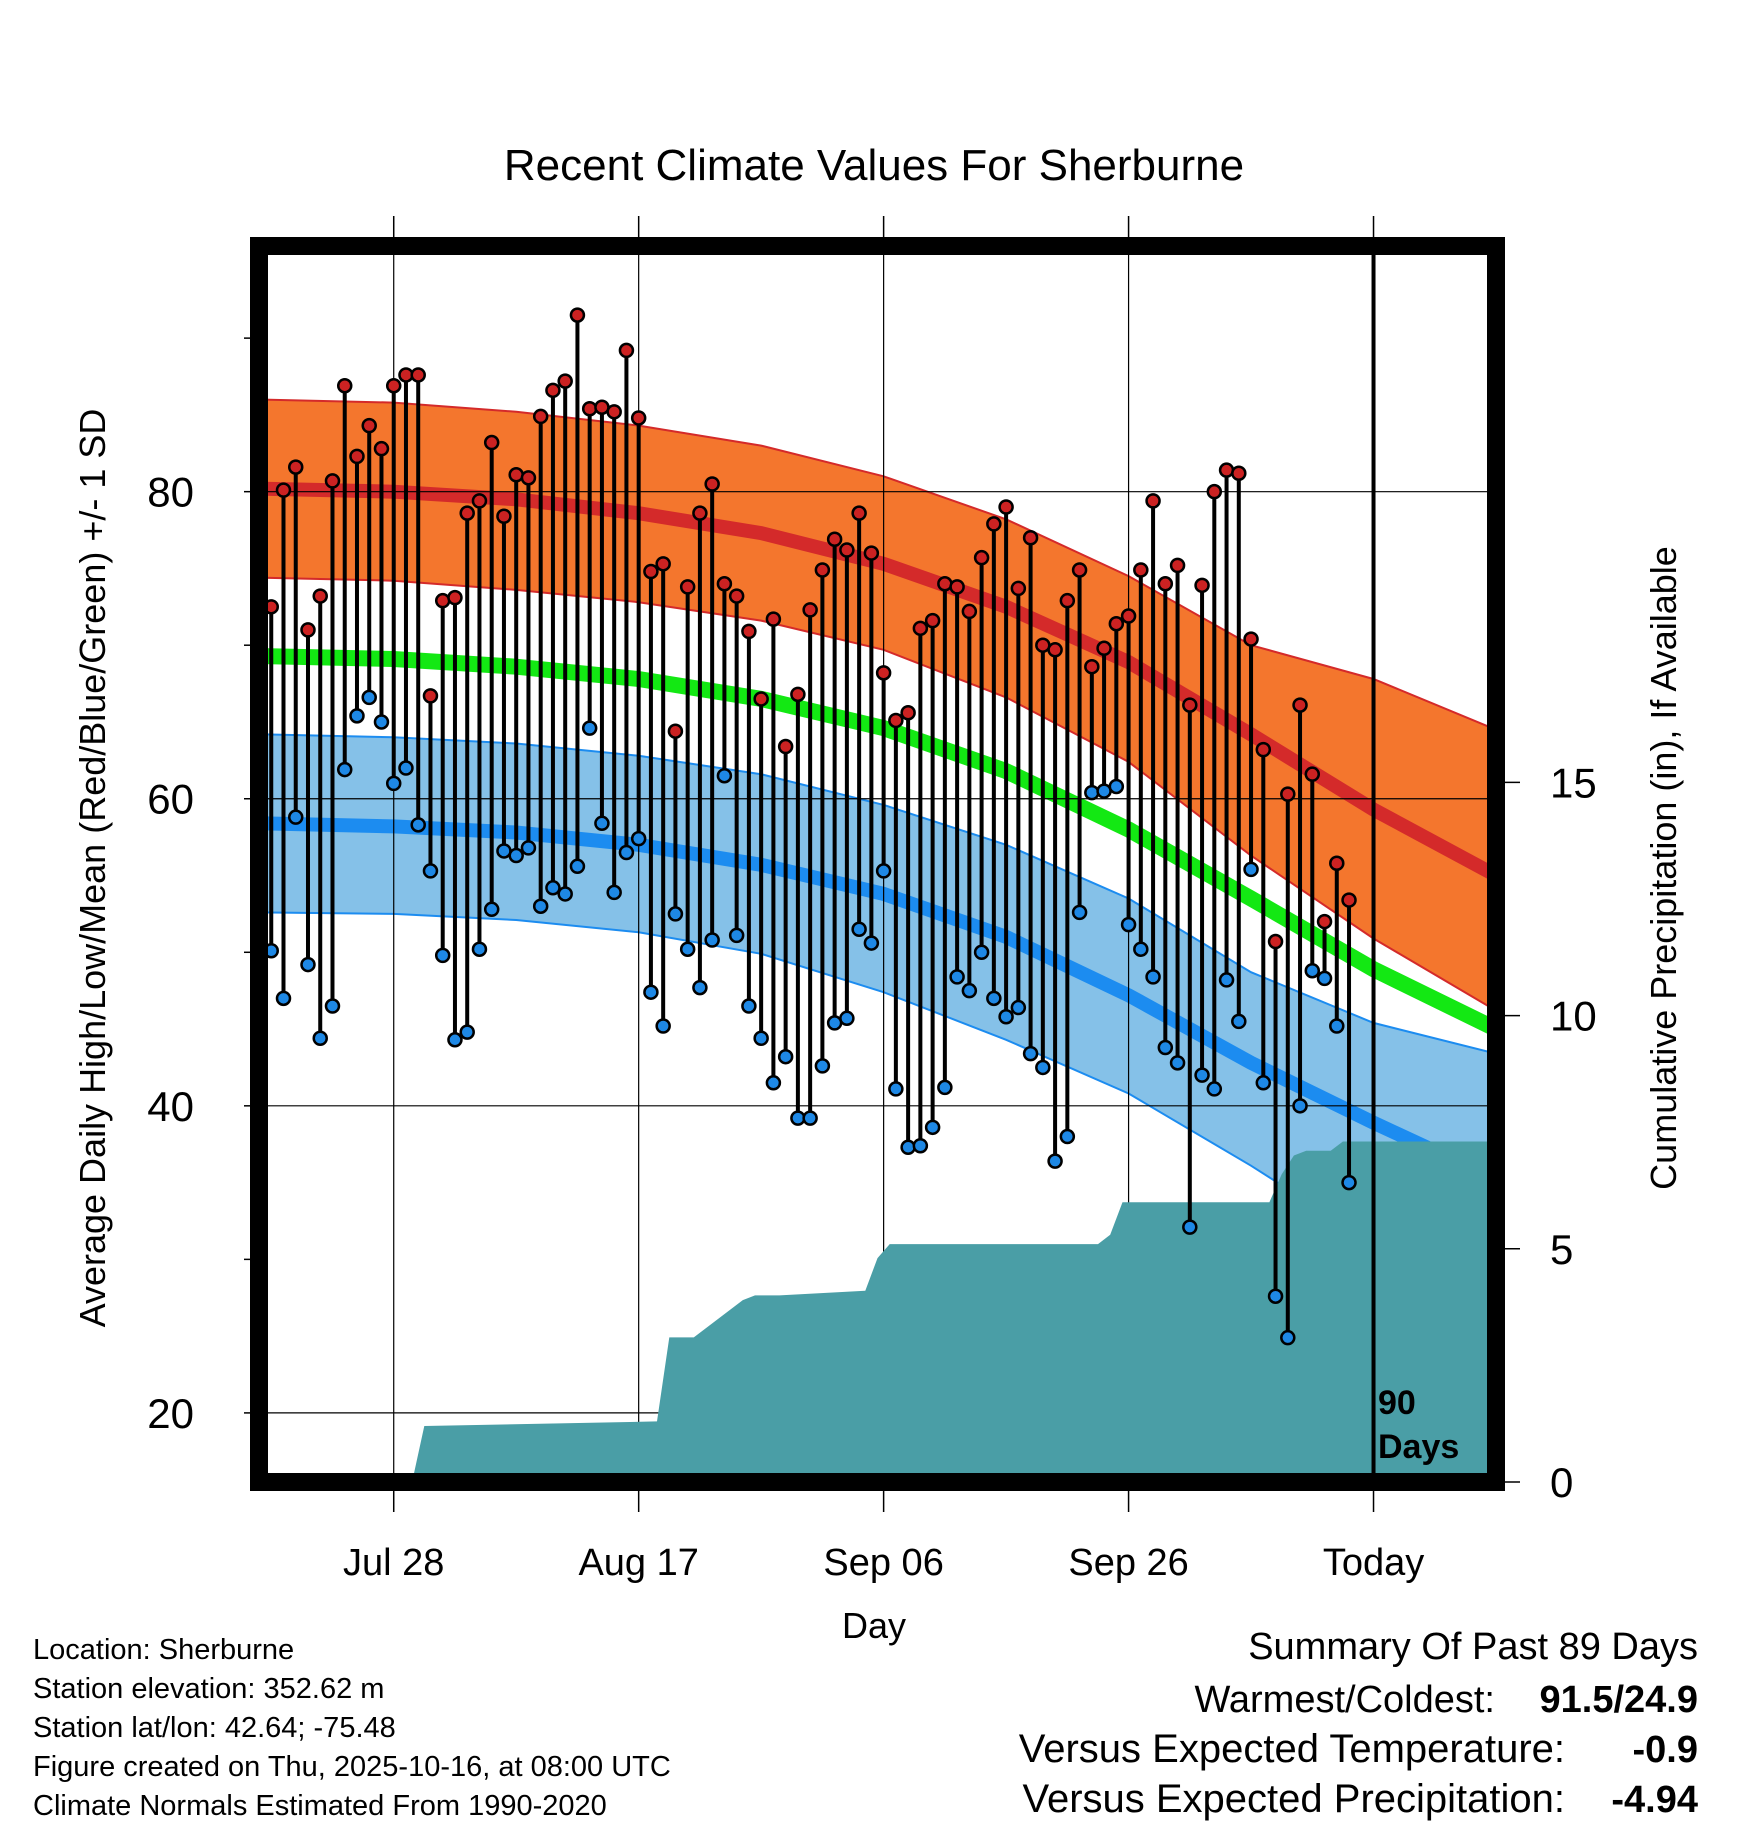  I want to click on info-elevation: Station elevation: 352.62 m, so click(208, 1689).